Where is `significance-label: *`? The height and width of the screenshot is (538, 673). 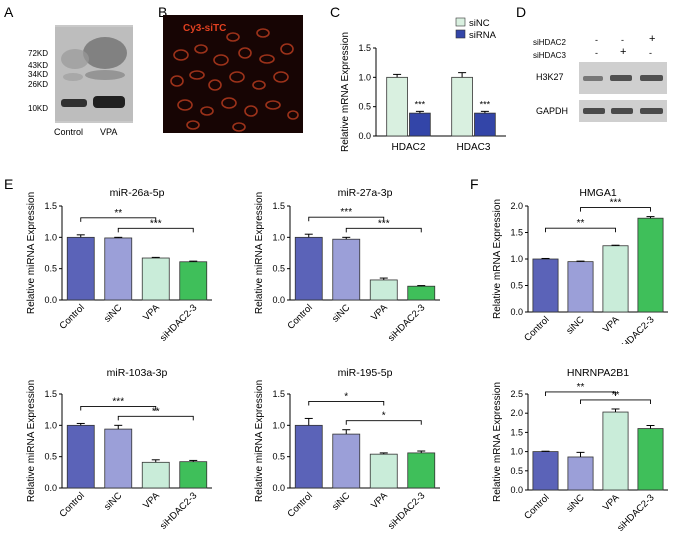
significance-label: * is located at coordinates (384, 416).